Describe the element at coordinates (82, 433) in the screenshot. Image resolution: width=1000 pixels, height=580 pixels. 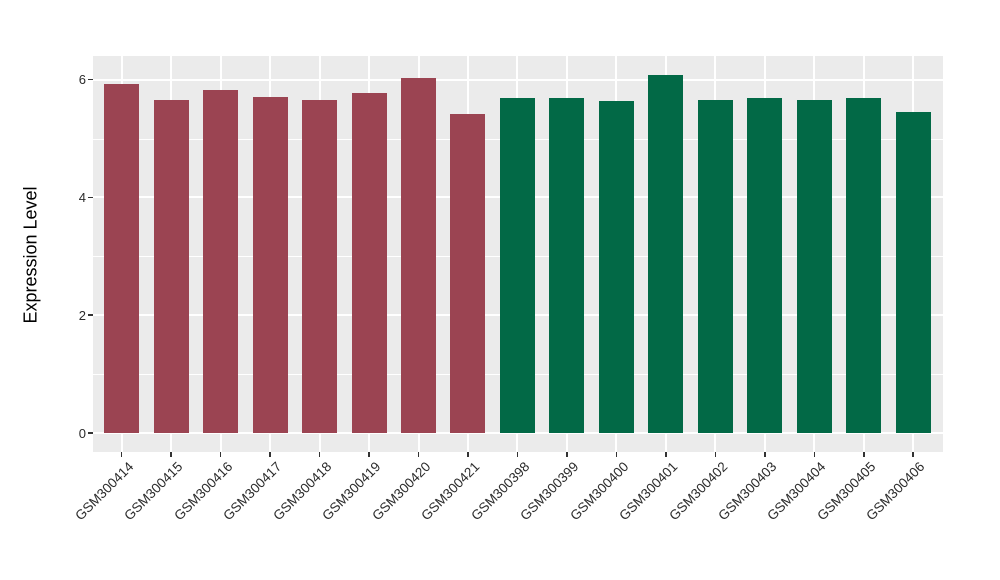
I see `y-tick-label: 0` at that location.